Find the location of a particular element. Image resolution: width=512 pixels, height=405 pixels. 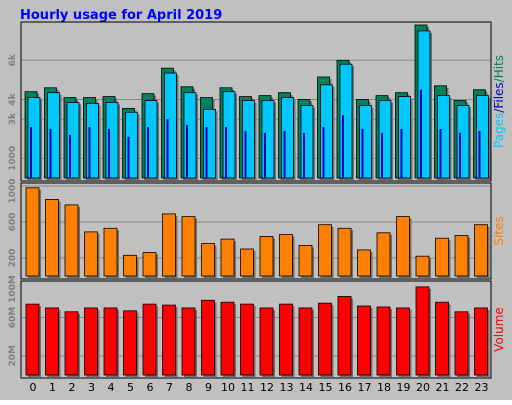

x-tick-label: 20 is located at coordinates (423, 387).